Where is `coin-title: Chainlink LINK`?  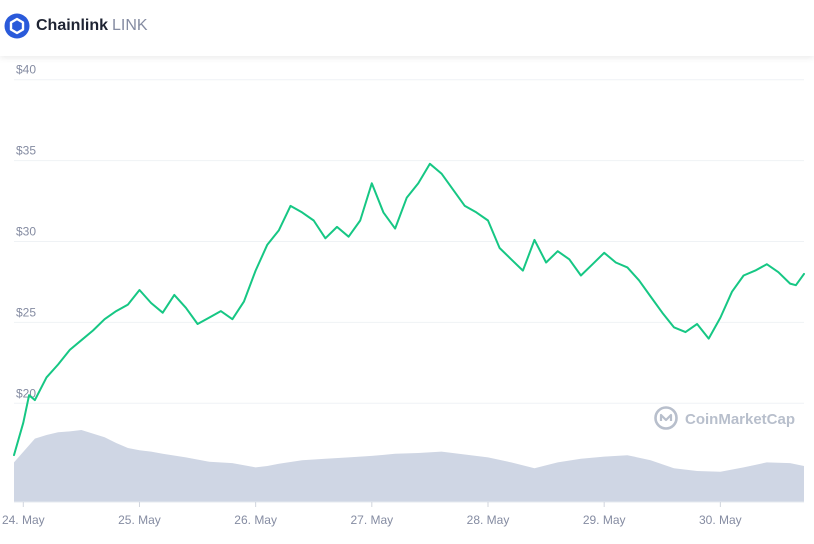
coin-title: Chainlink LINK is located at coordinates (92, 26).